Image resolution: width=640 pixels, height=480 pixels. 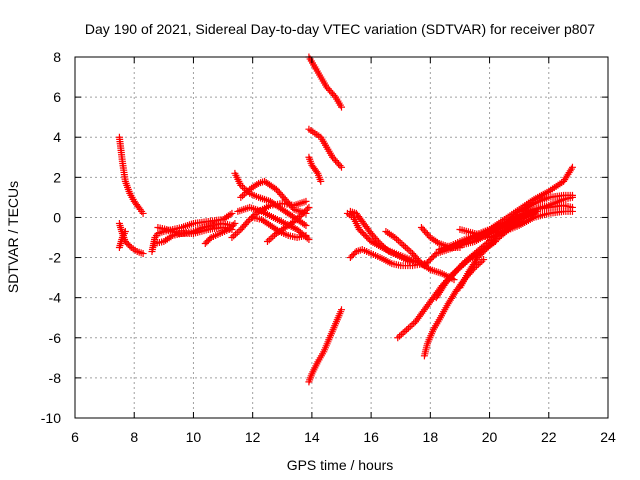 I want to click on x-tick-label: 18, so click(x=431, y=437).